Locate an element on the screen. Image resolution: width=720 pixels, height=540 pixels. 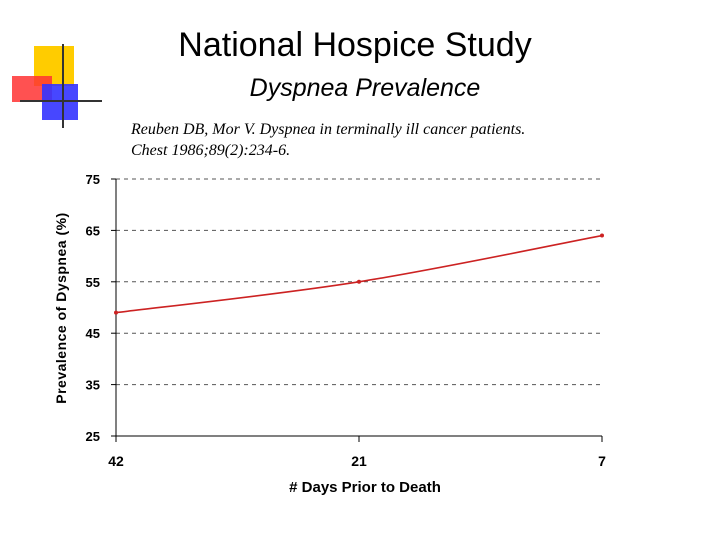
citation-line-2: Chest 1986;89(2):234-6. is located at coordinates (211, 150).